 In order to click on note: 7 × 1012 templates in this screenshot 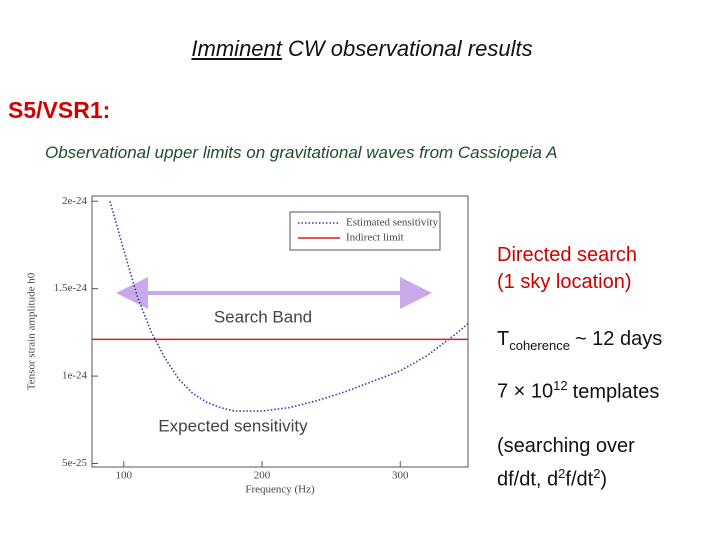, I will do `click(578, 389)`.